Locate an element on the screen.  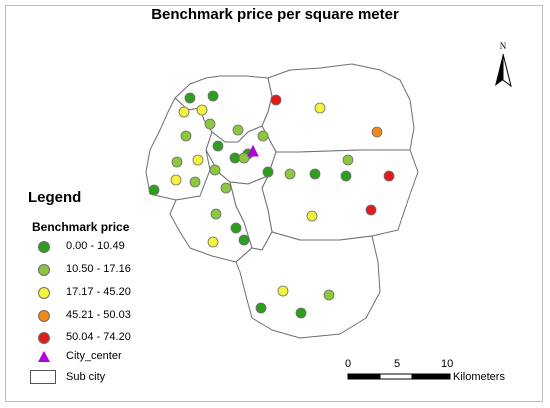
legend-title: Legend is located at coordinates (55, 197).